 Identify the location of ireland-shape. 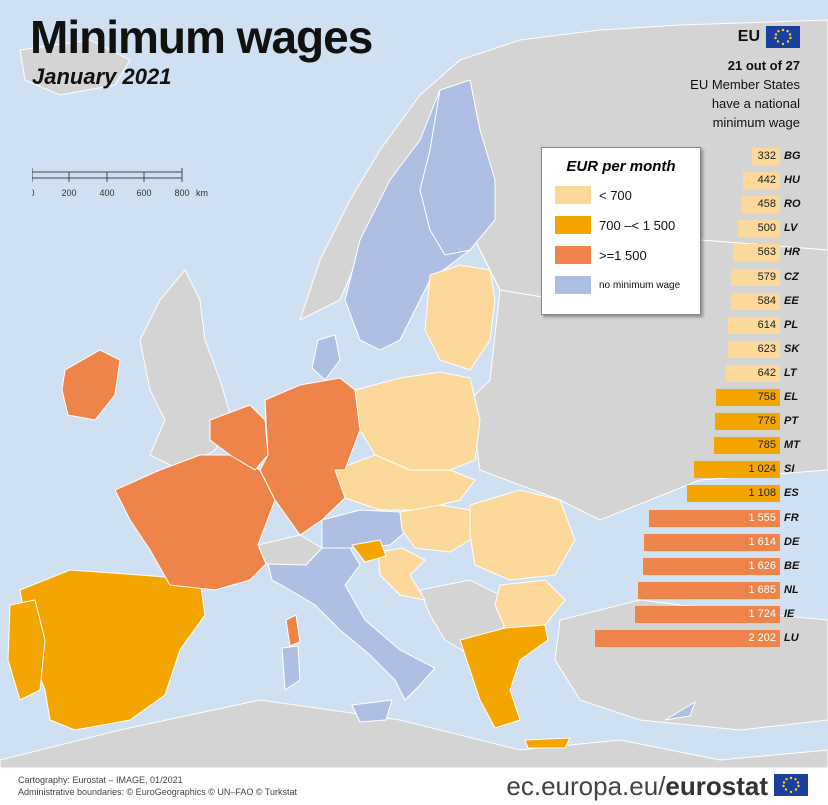
(91, 385).